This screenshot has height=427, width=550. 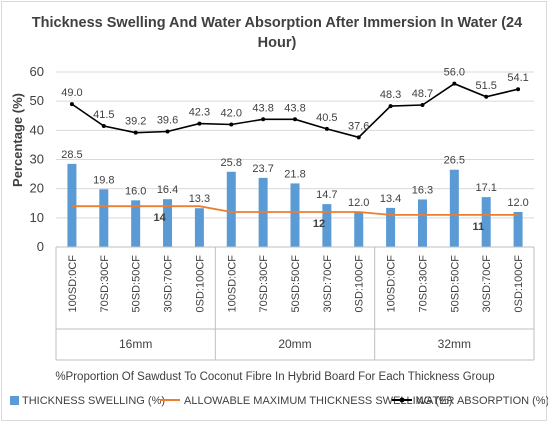 What do you see at coordinates (479, 227) in the screenshot?
I see `allowable-data-label: 11` at bounding box center [479, 227].